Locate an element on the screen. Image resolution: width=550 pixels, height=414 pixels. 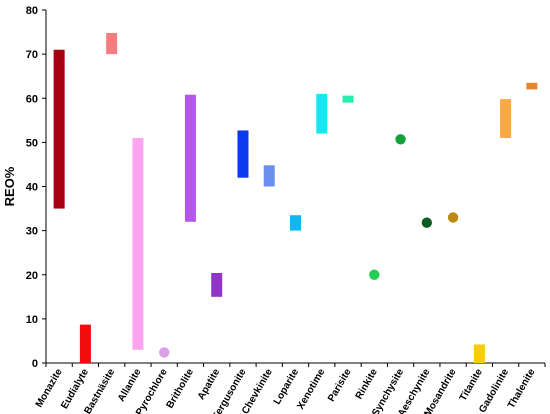
y-tick-label: 40 is located at coordinates (32, 188).